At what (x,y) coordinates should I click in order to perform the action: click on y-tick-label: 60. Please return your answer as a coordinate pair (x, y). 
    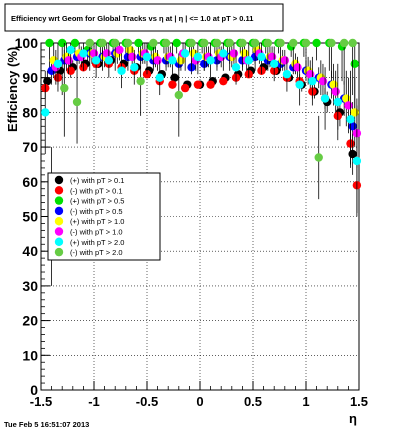
    Looking at the image, I should click on (30, 182).